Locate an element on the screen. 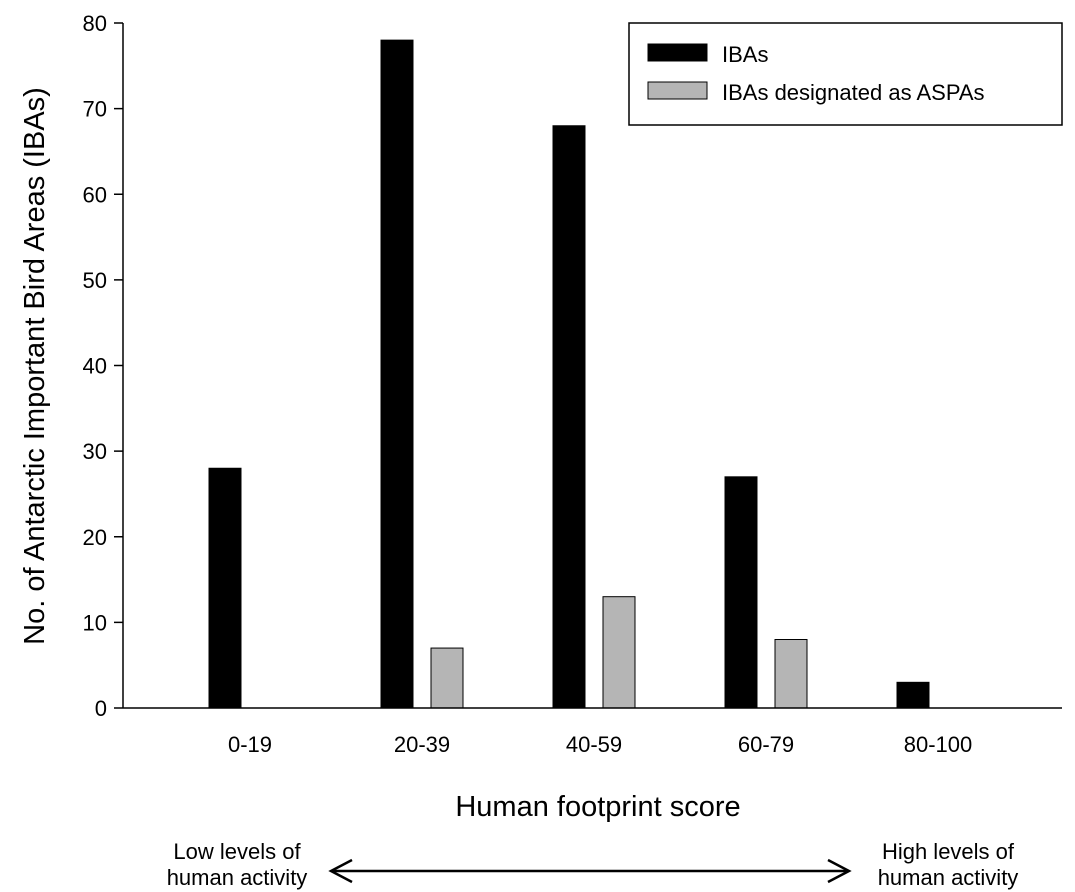 This screenshot has height=892, width=1075. y-tick-label: 50 is located at coordinates (95, 280).